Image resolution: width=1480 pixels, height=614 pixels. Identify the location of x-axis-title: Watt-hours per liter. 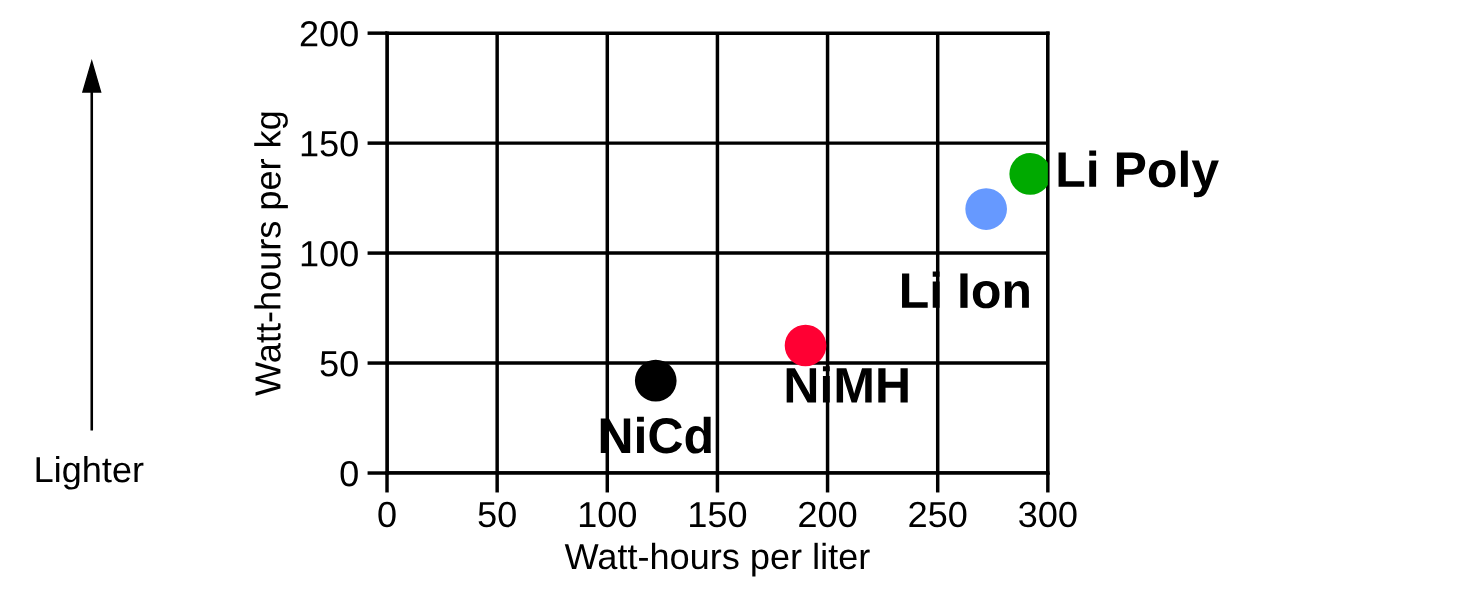
(717, 559).